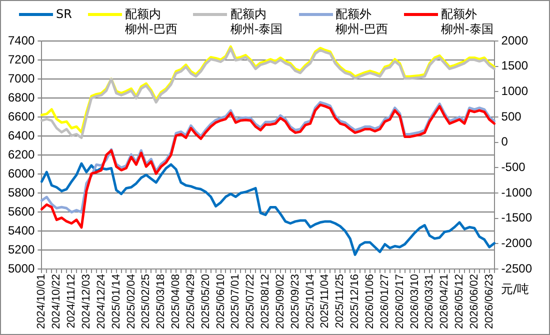 The height and width of the screenshot is (335, 550). Describe the element at coordinates (295, 302) in the screenshot. I see `x-tick-label: 2025/09/23` at that location.